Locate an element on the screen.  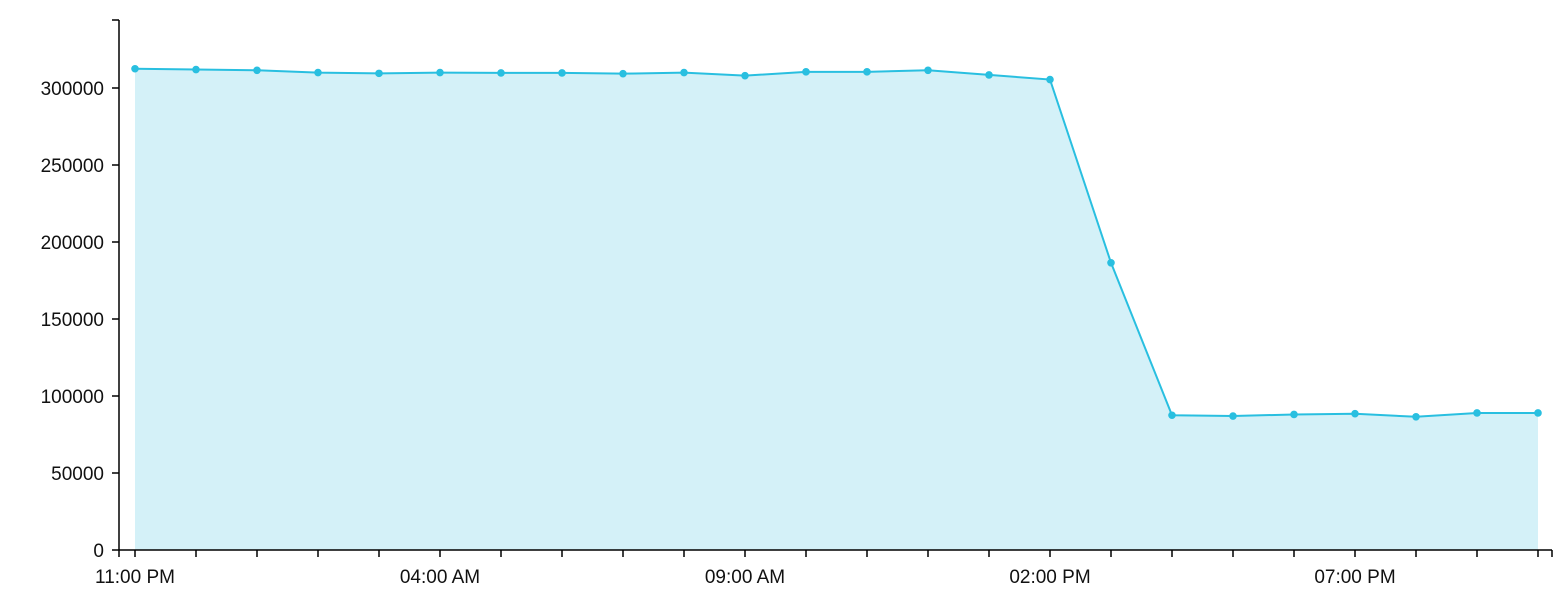
x-tick-label: 11:00 PM is located at coordinates (135, 577).